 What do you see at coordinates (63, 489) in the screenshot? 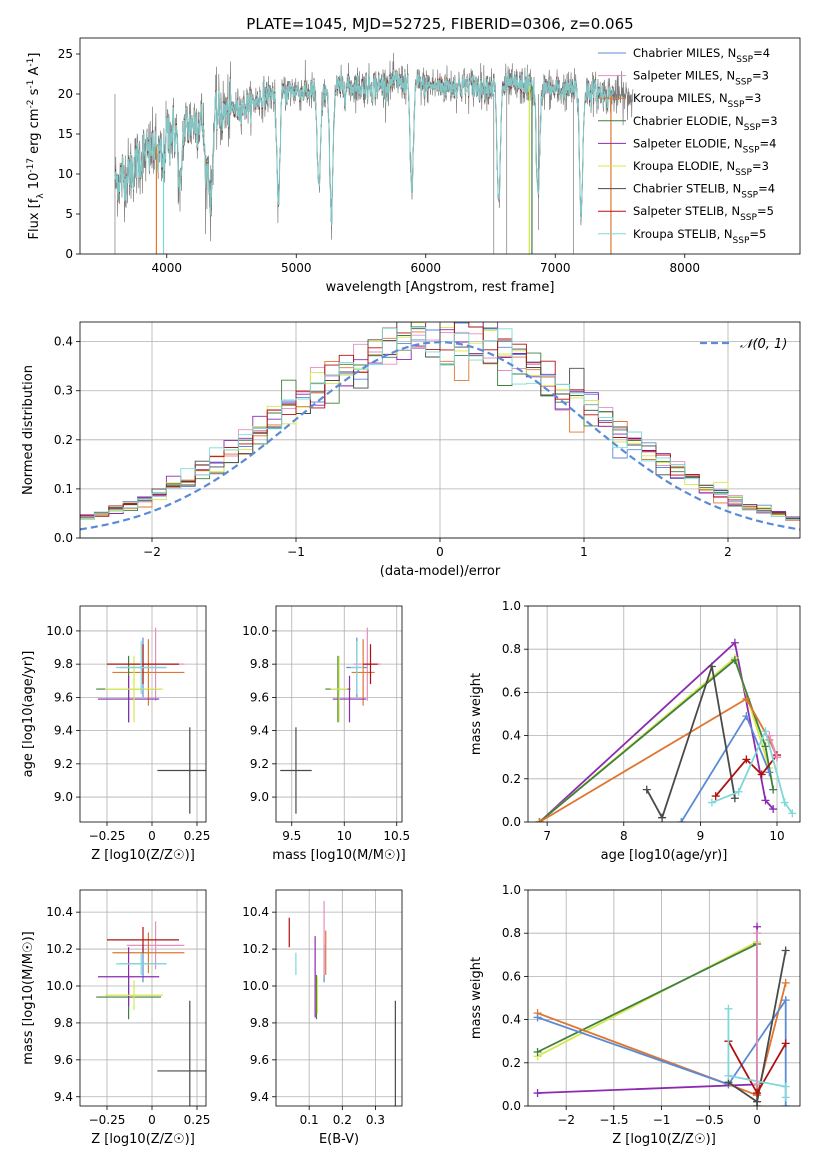
I see `y-tick-label: 0.1` at bounding box center [63, 489].